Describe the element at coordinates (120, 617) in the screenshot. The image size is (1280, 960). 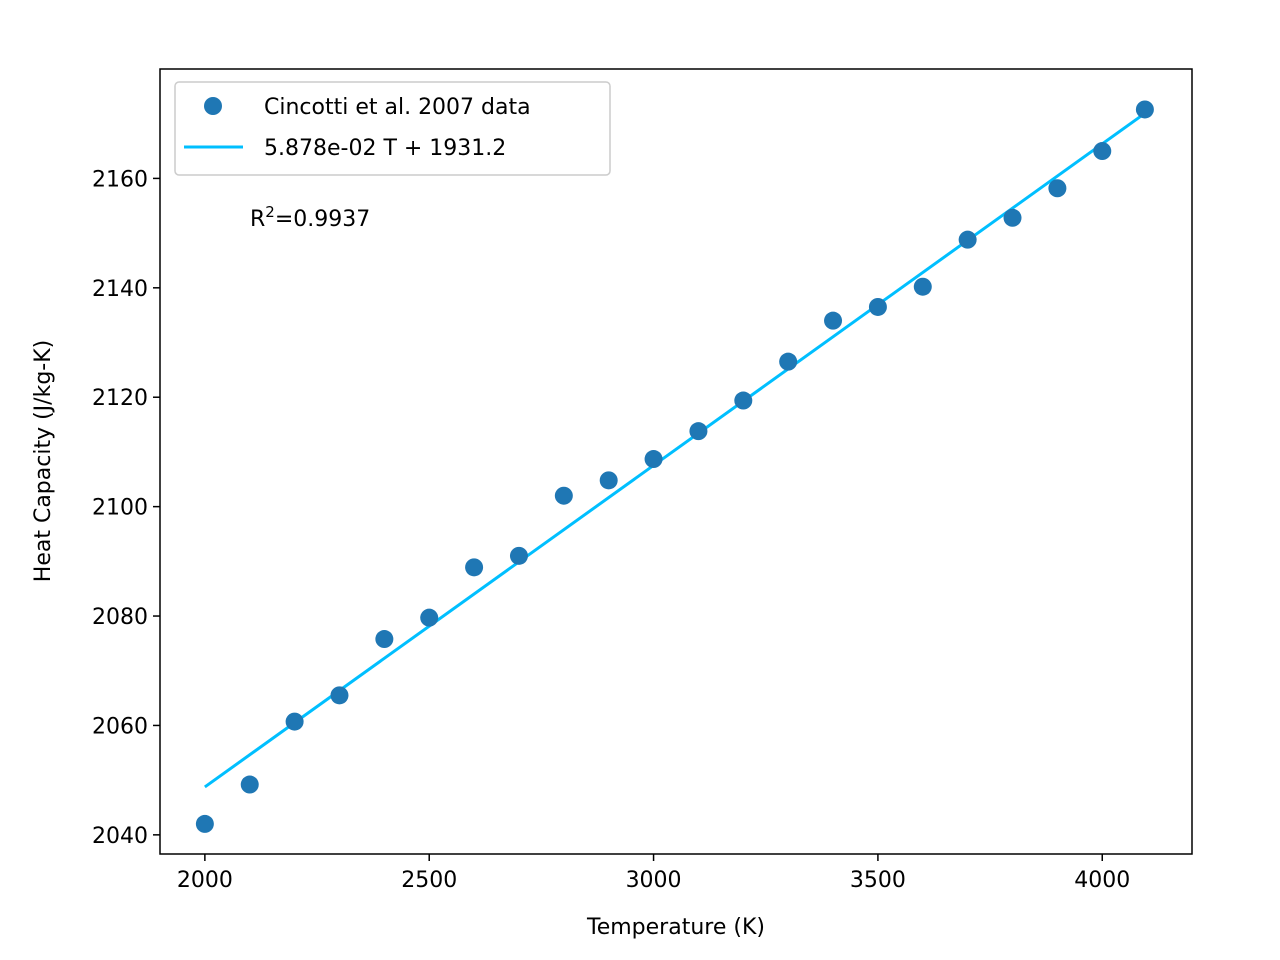
I see `y-tick-label: 2080` at that location.